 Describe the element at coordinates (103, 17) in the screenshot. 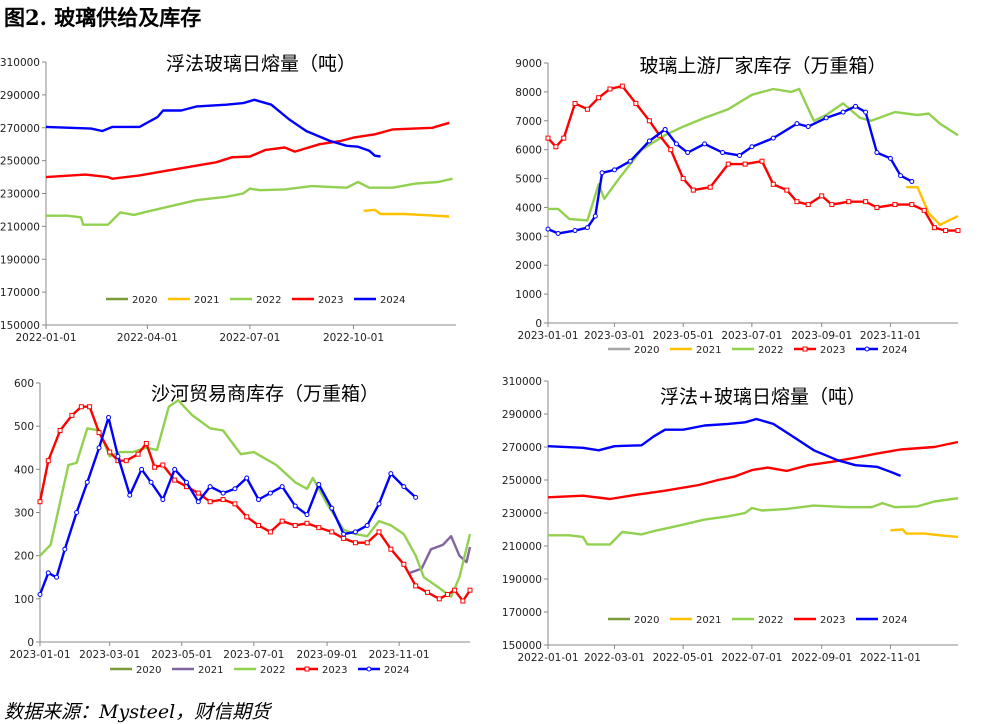

I see `figure-title: 图2. 玻璃供给及库存` at that location.